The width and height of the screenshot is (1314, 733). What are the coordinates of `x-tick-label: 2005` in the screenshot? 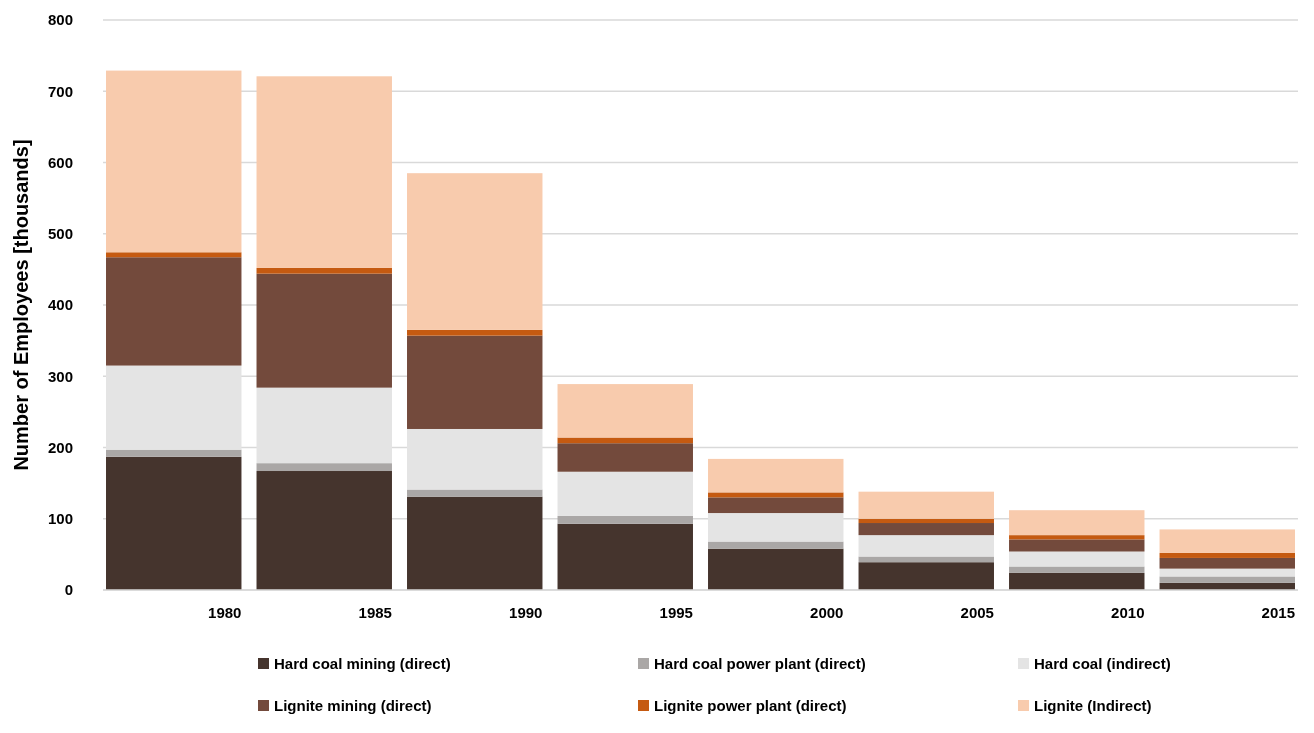 It's located at (977, 612).